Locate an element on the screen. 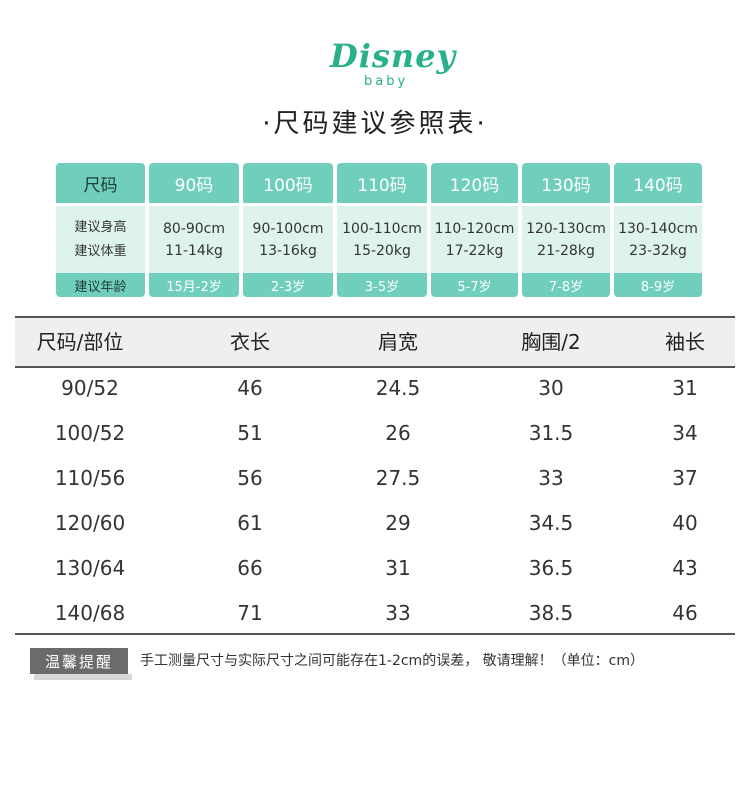  table-cell: 43 is located at coordinates (685, 568).